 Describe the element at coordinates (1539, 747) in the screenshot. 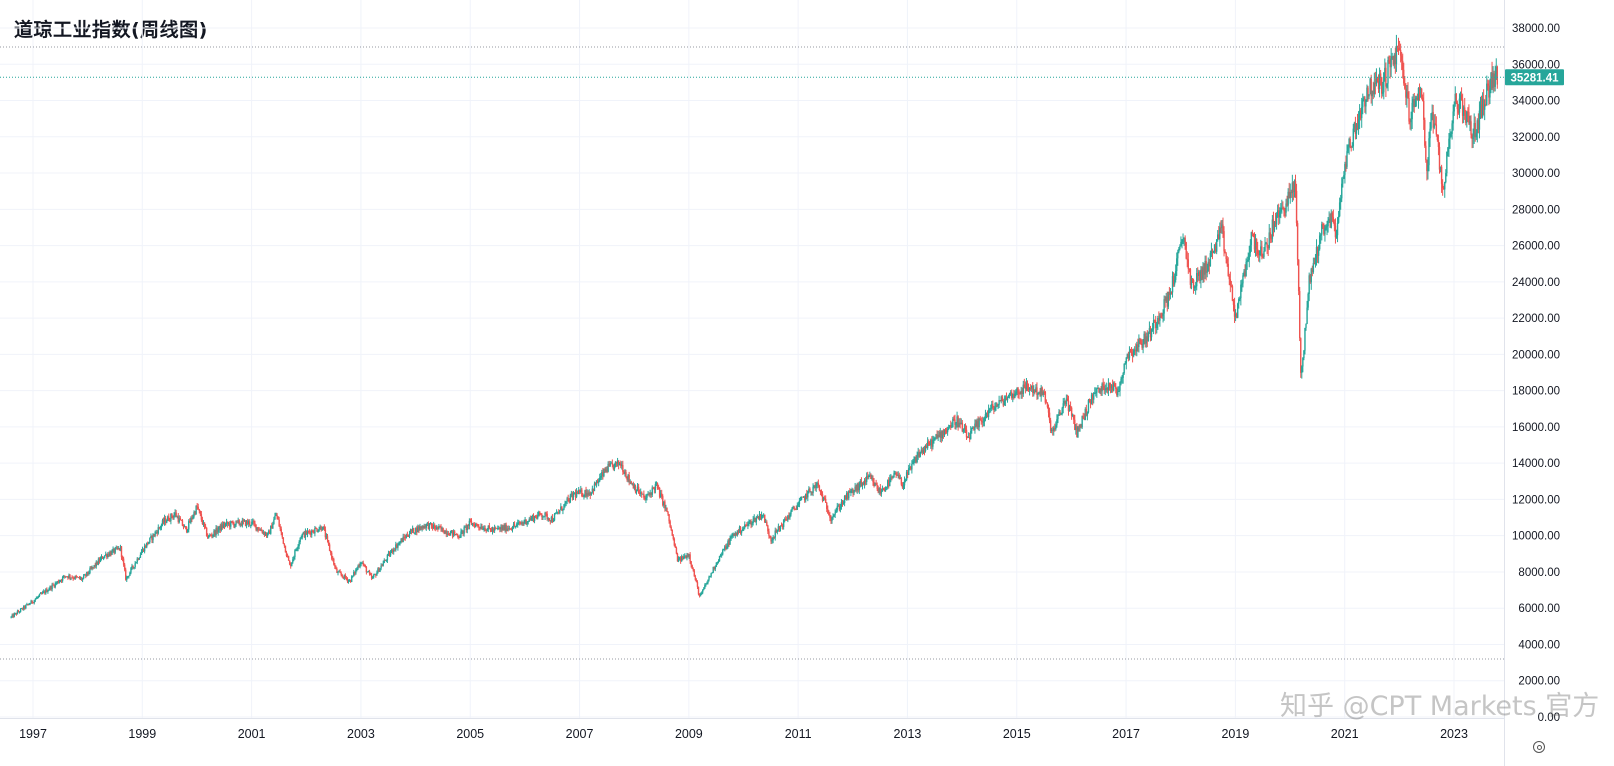

I see `settings-icon` at that location.